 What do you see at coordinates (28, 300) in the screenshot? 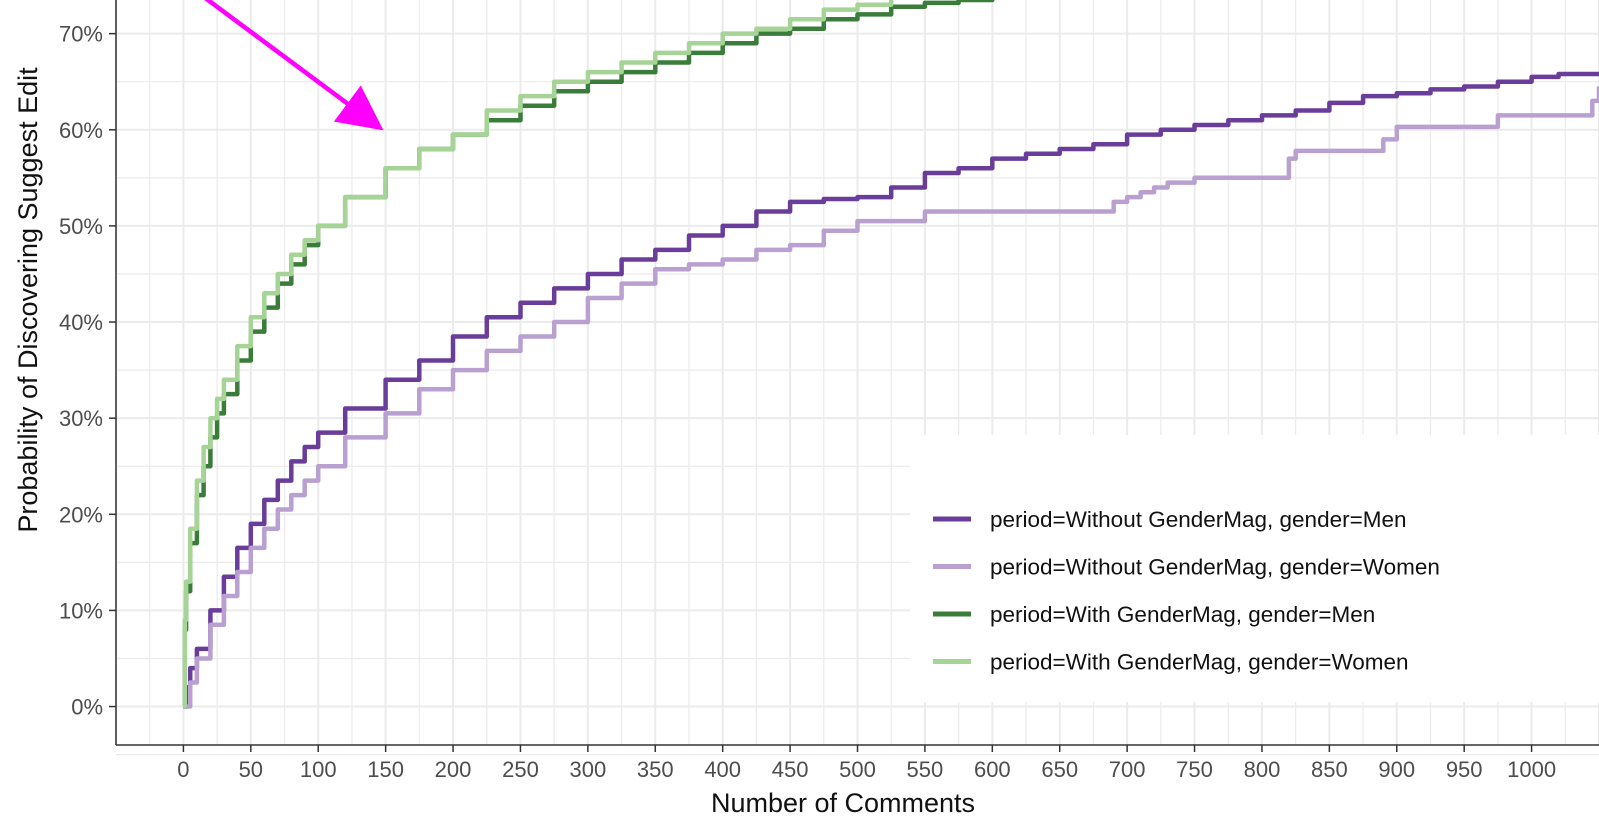
I see `y-axis-title: Probability of Discovering Suggest Edit` at bounding box center [28, 300].